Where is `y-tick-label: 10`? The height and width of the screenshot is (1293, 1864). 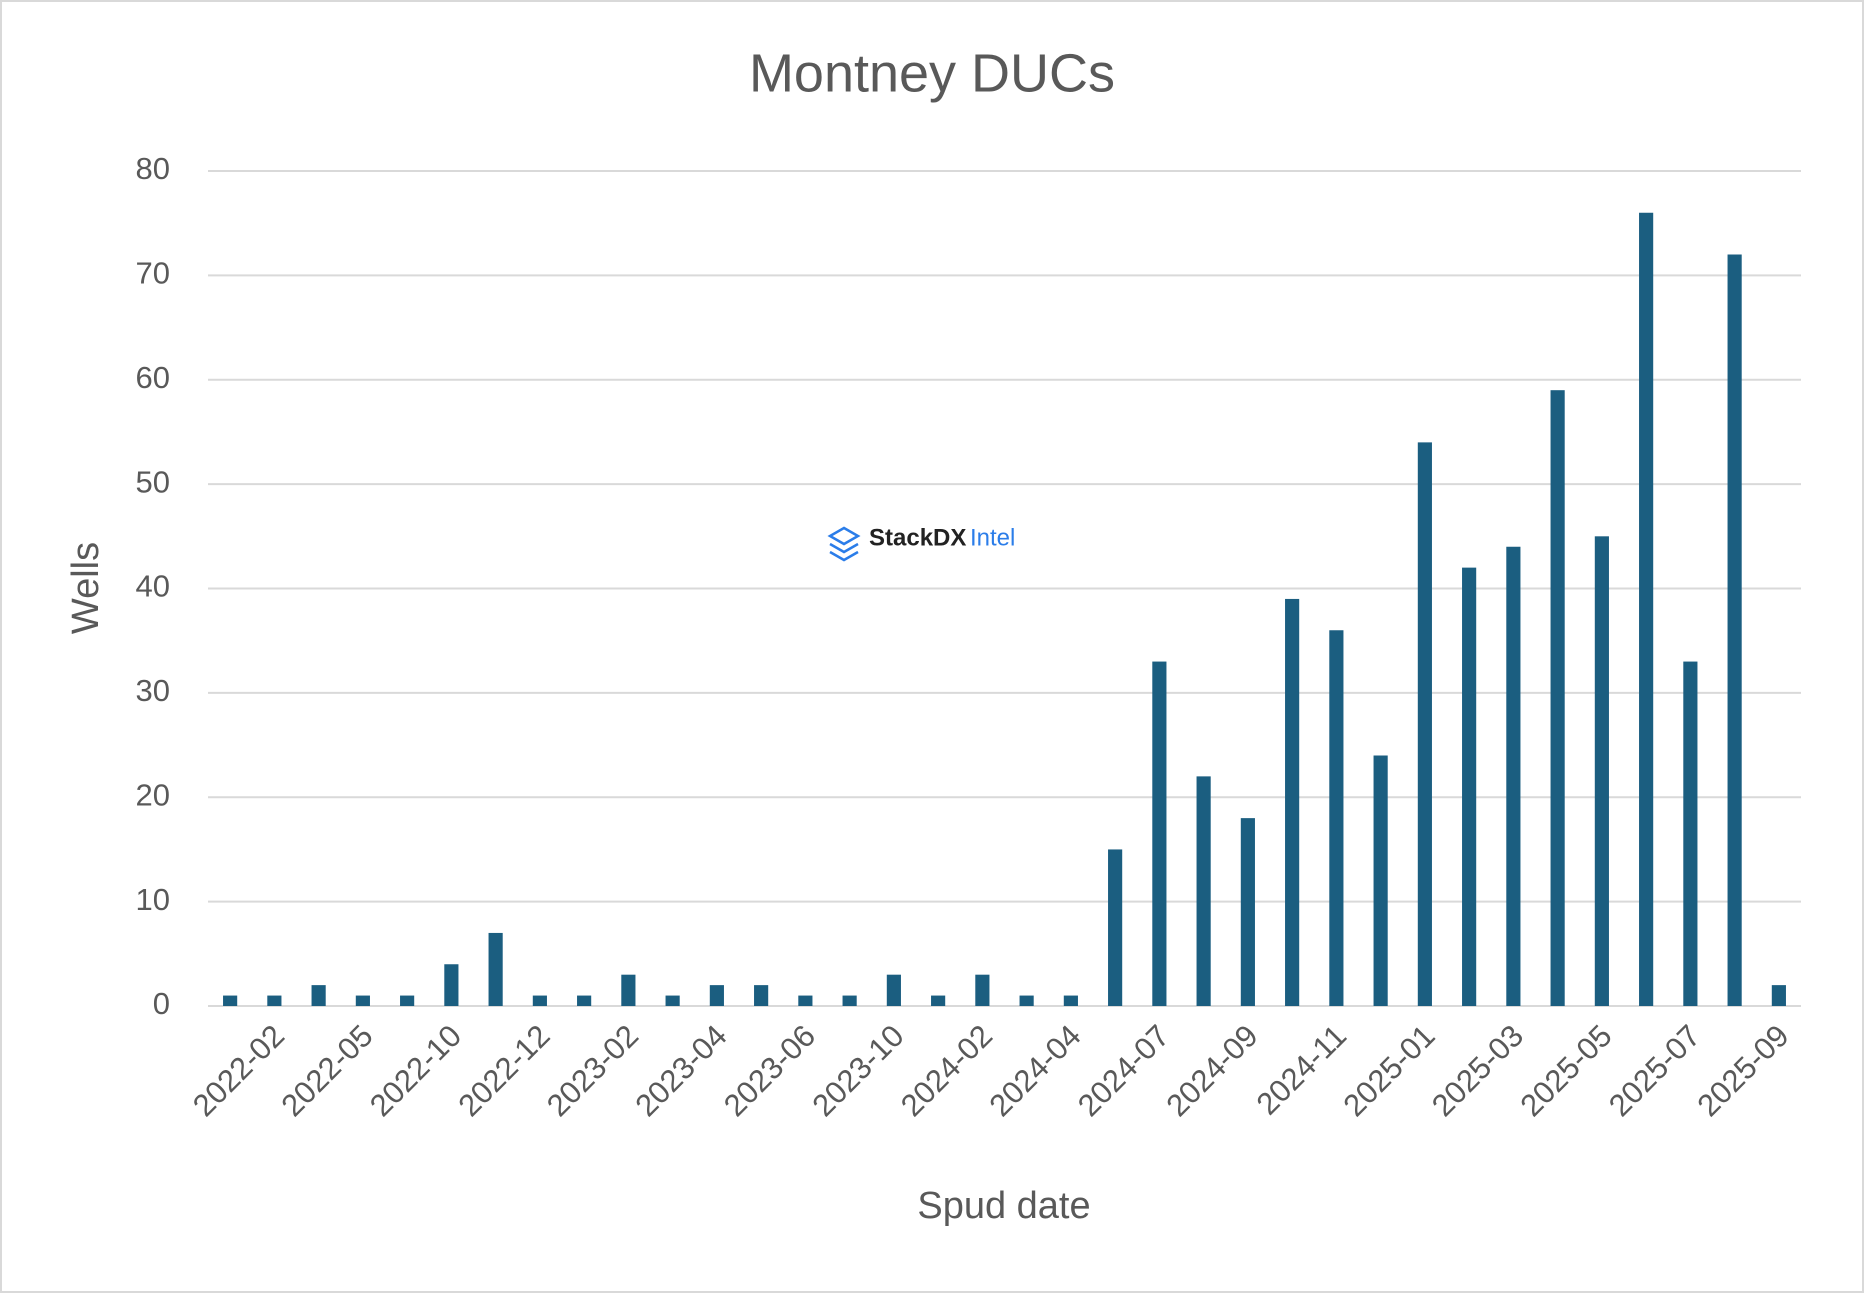 y-tick-label: 10 is located at coordinates (153, 899).